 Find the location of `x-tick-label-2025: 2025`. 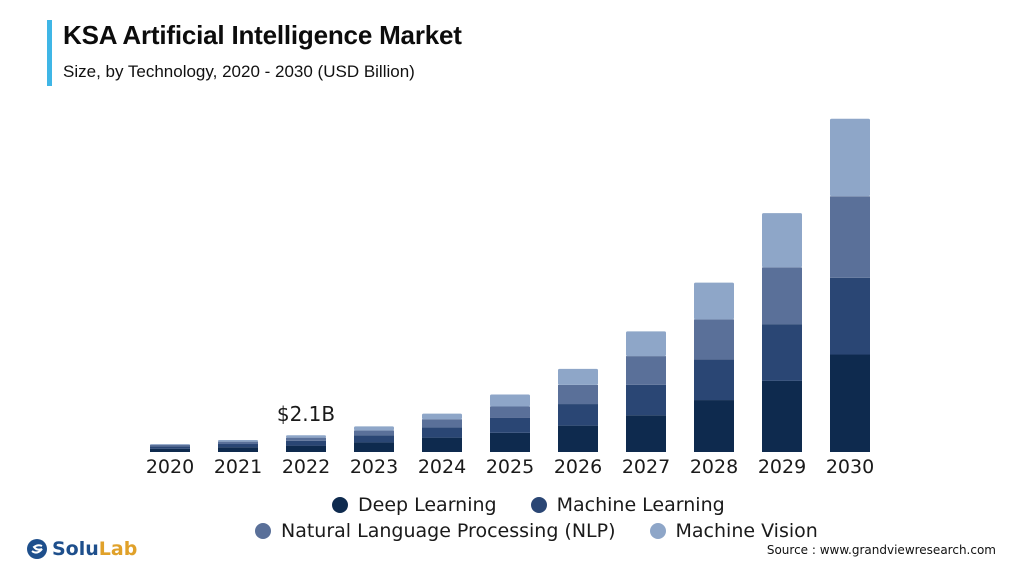

x-tick-label-2025: 2025 is located at coordinates (510, 467).